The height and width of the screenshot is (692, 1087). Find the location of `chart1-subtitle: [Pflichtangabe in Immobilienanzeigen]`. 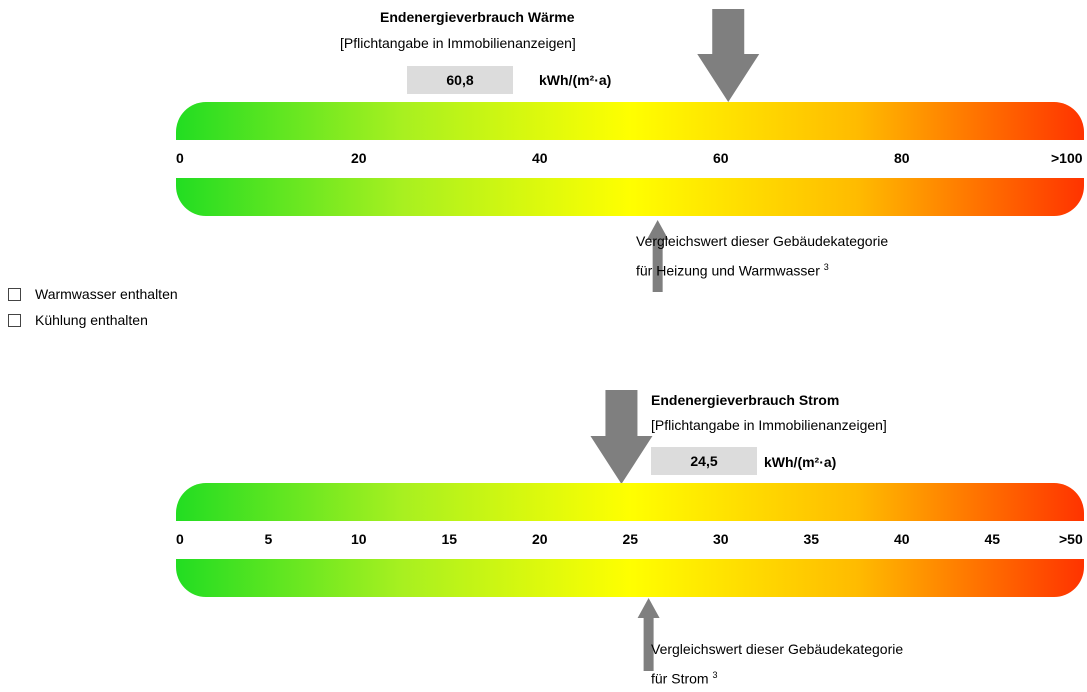

chart1-subtitle: [Pflichtangabe in Immobilienanzeigen] is located at coordinates (458, 43).